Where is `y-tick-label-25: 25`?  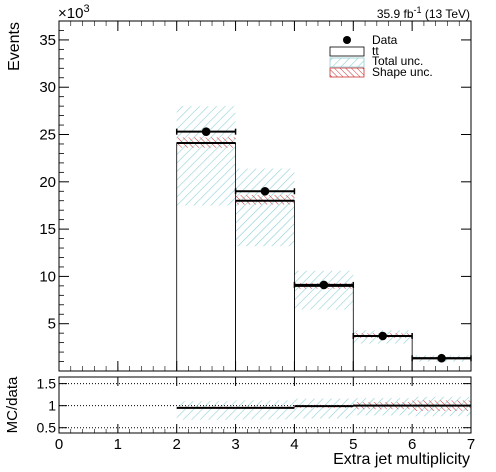
y-tick-label-25: 25 is located at coordinates (47, 135).